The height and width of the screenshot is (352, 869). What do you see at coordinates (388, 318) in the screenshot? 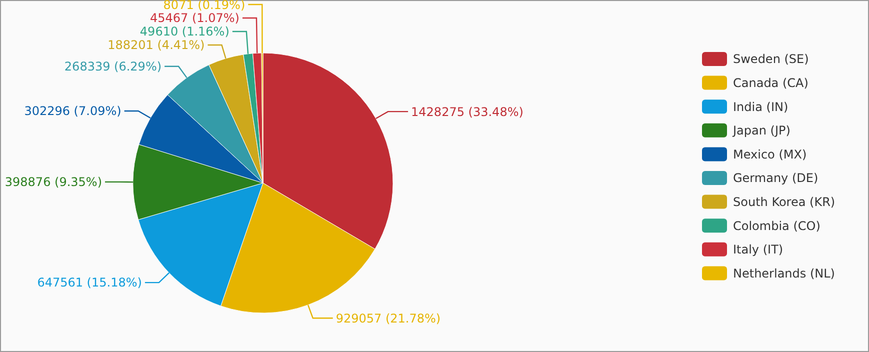
I see `data-label: 929057 (21.78%)` at bounding box center [388, 318].